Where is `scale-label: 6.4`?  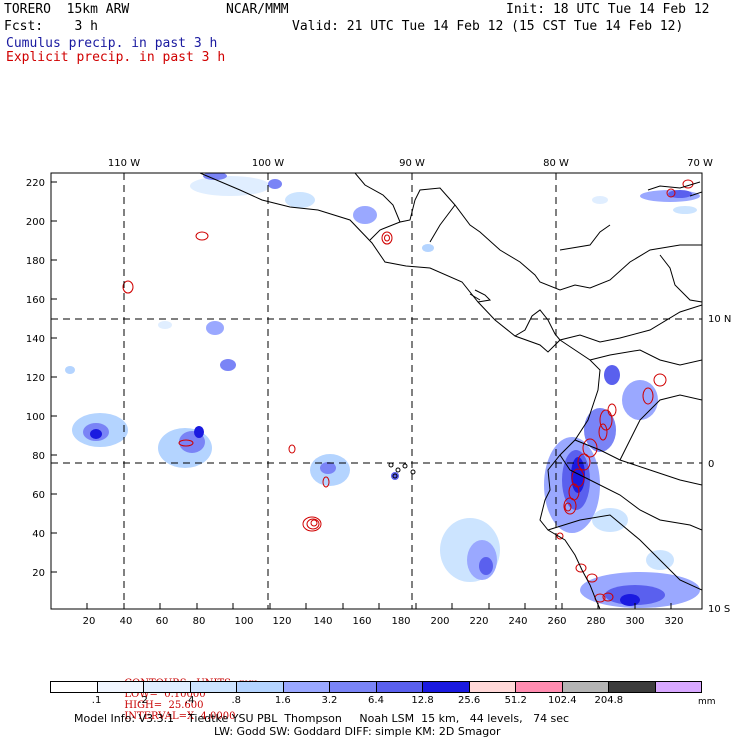 scale-label: 6.4 is located at coordinates (376, 700).